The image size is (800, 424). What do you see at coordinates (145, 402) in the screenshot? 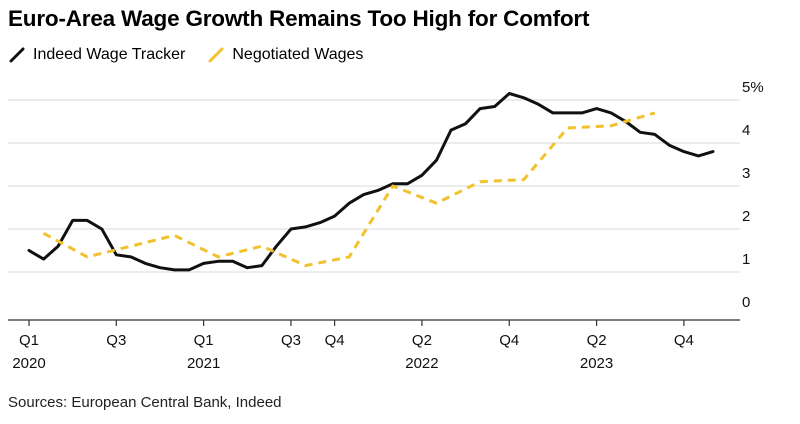
I see `source-note: Sources: European Central Bank, Indeed` at bounding box center [145, 402].